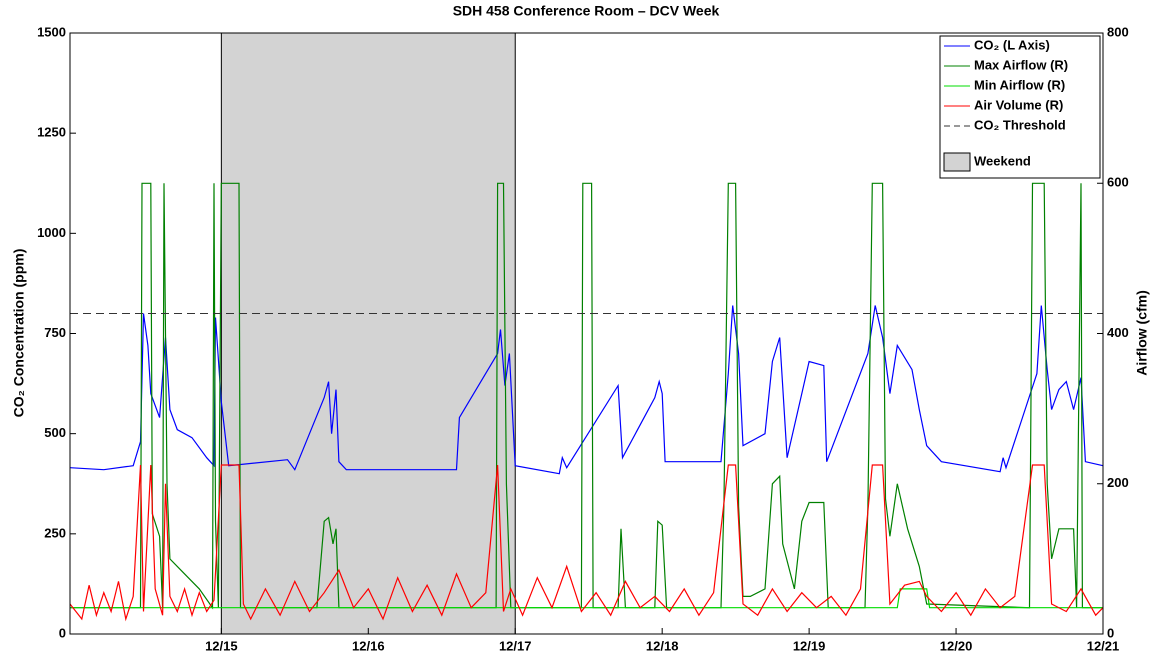 This screenshot has height=655, width=1156. I want to click on legend-label: Weekend, so click(1002, 160).